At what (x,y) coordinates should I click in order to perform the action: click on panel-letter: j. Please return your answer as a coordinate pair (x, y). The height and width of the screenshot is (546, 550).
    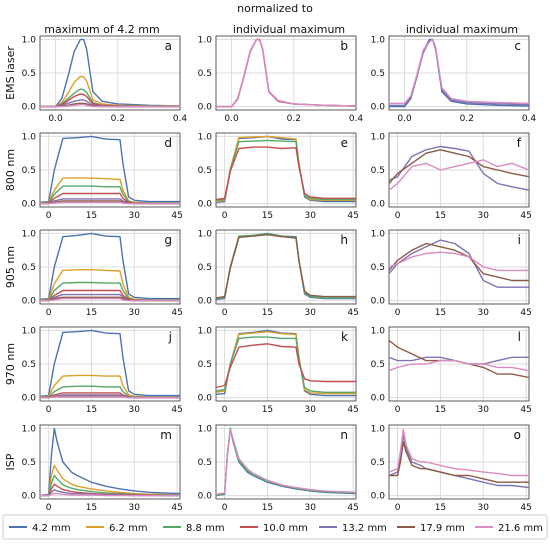
    Looking at the image, I should click on (170, 337).